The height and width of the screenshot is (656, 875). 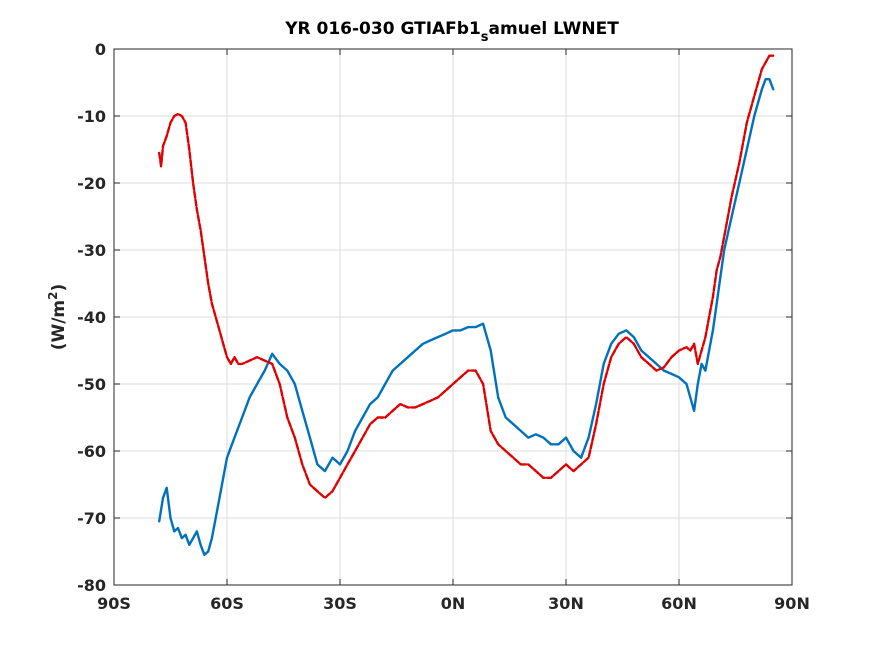 What do you see at coordinates (792, 603) in the screenshot?
I see `x-tick-label: 90N` at bounding box center [792, 603].